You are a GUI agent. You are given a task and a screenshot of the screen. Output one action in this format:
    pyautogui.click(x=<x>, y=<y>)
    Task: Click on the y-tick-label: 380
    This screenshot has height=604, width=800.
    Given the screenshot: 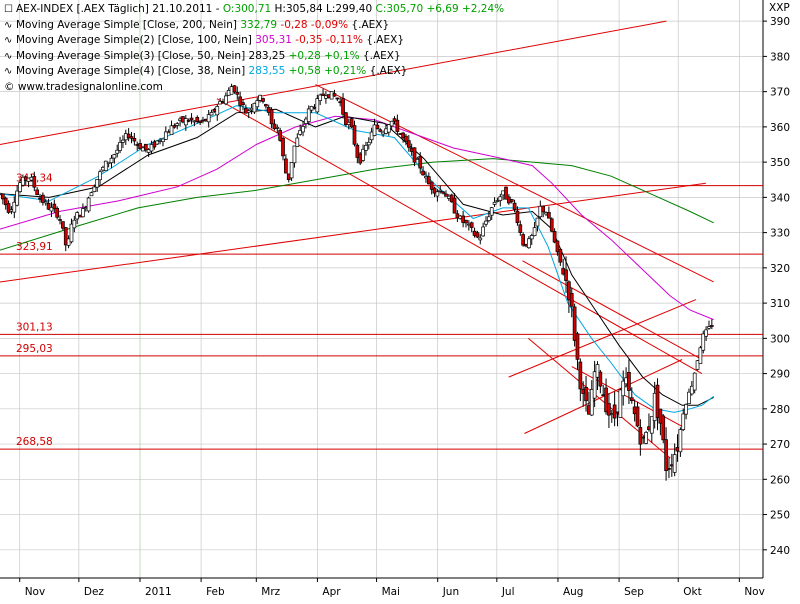 What is the action you would take?
    pyautogui.click(x=780, y=57)
    